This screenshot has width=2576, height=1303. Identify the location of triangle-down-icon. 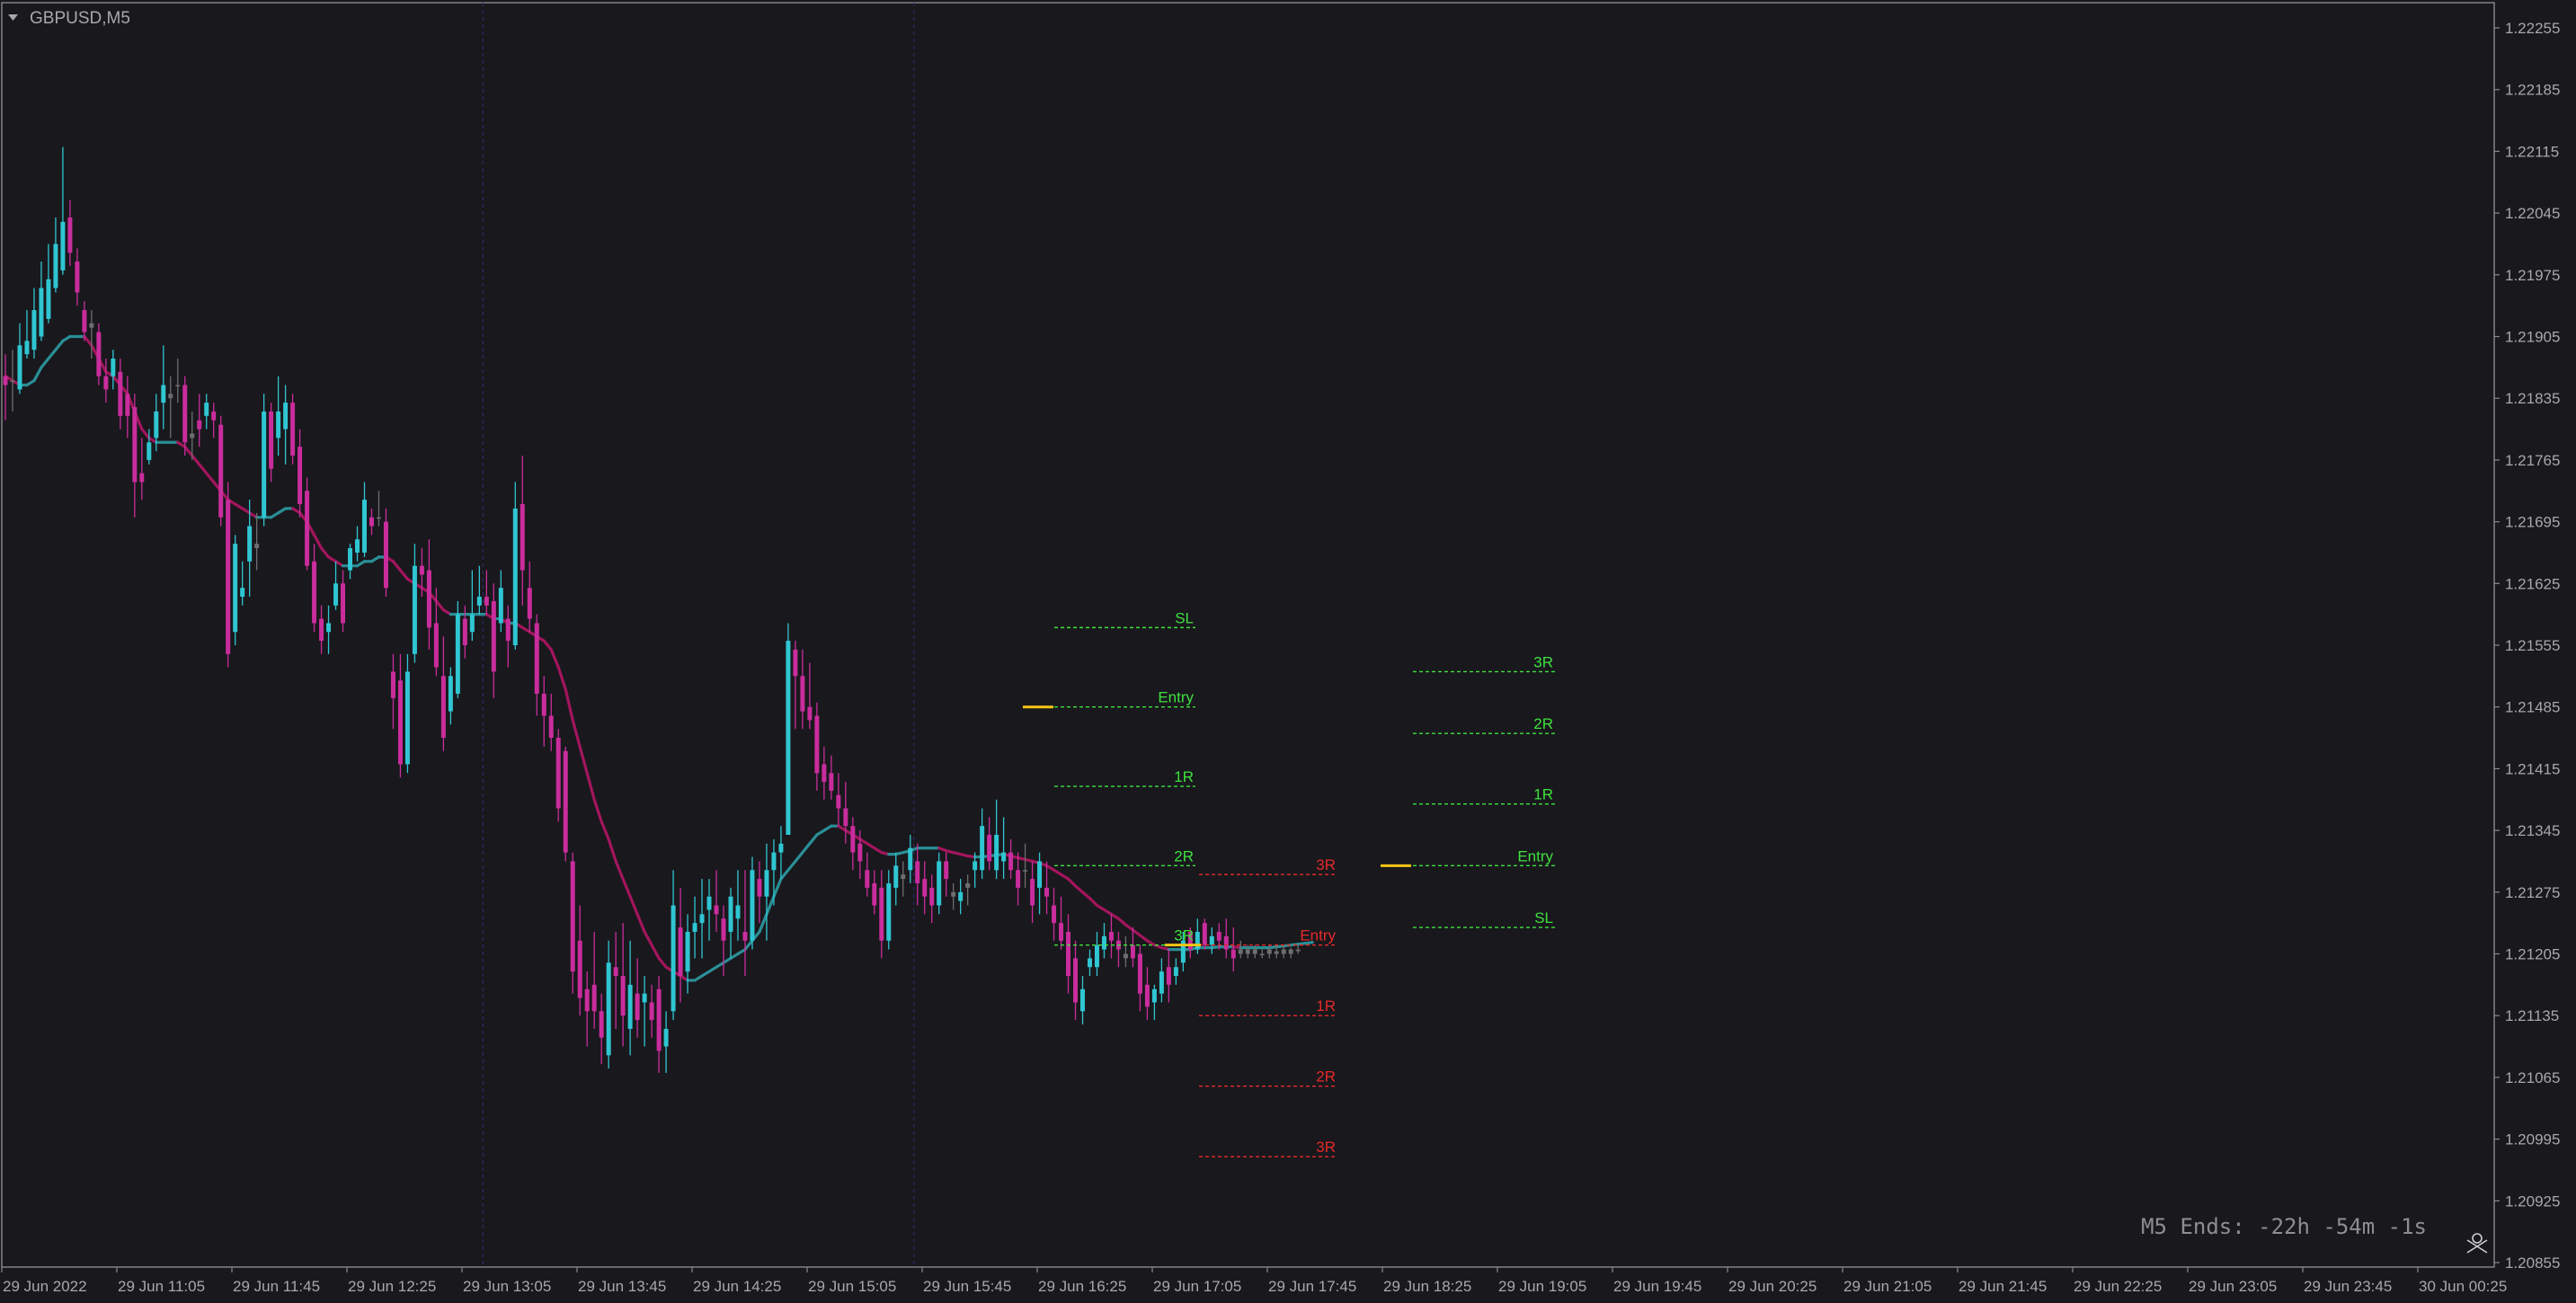
(13, 17).